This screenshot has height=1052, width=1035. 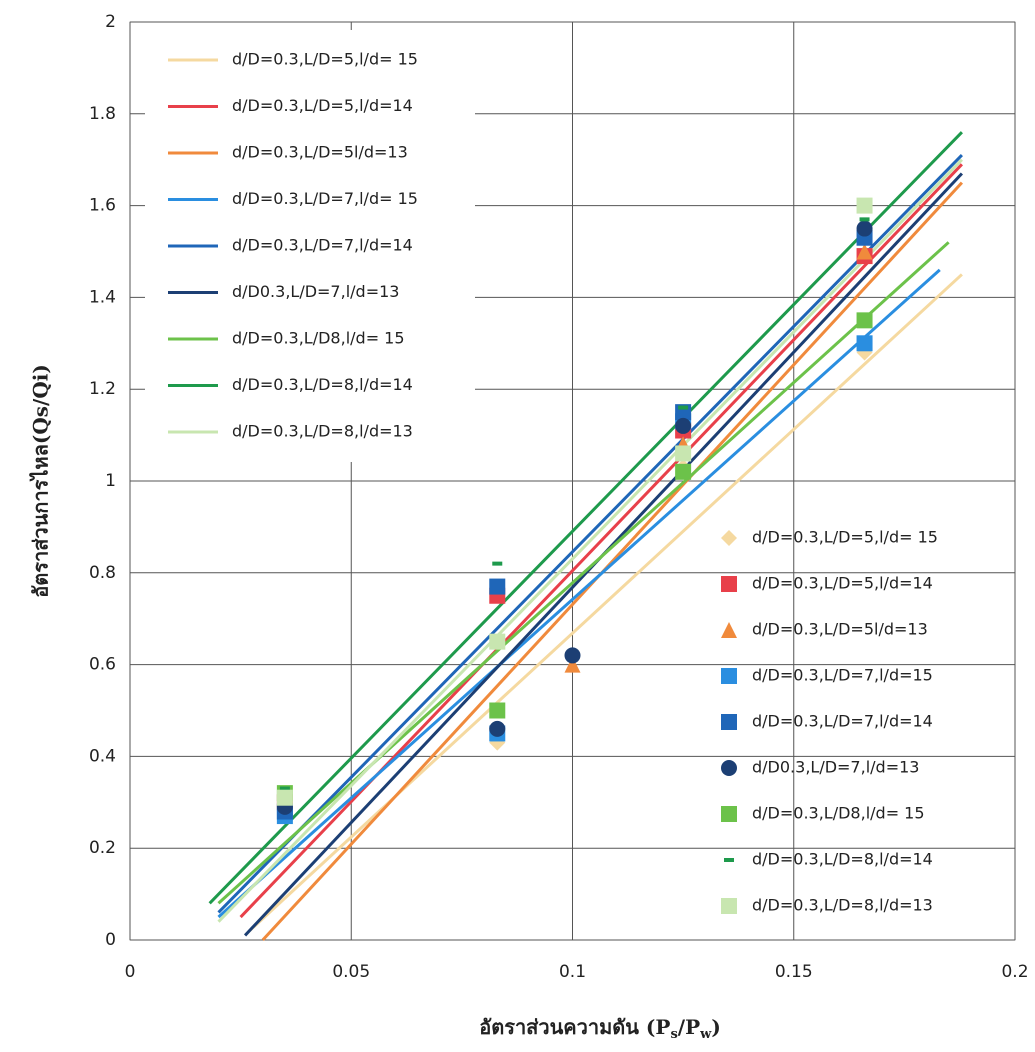 What do you see at coordinates (572, 972) in the screenshot?
I see `x-tick-label: 0.1` at bounding box center [572, 972].